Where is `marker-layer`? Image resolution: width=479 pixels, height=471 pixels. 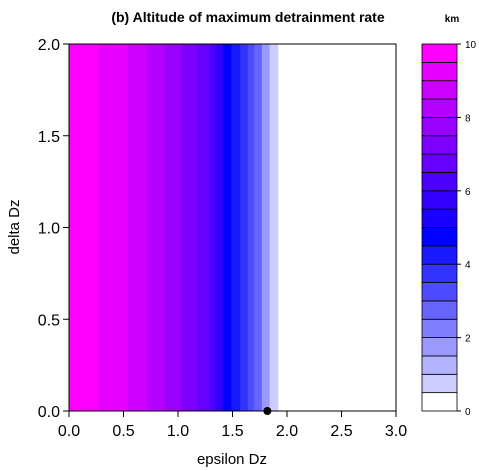 marker-layer is located at coordinates (267, 411).